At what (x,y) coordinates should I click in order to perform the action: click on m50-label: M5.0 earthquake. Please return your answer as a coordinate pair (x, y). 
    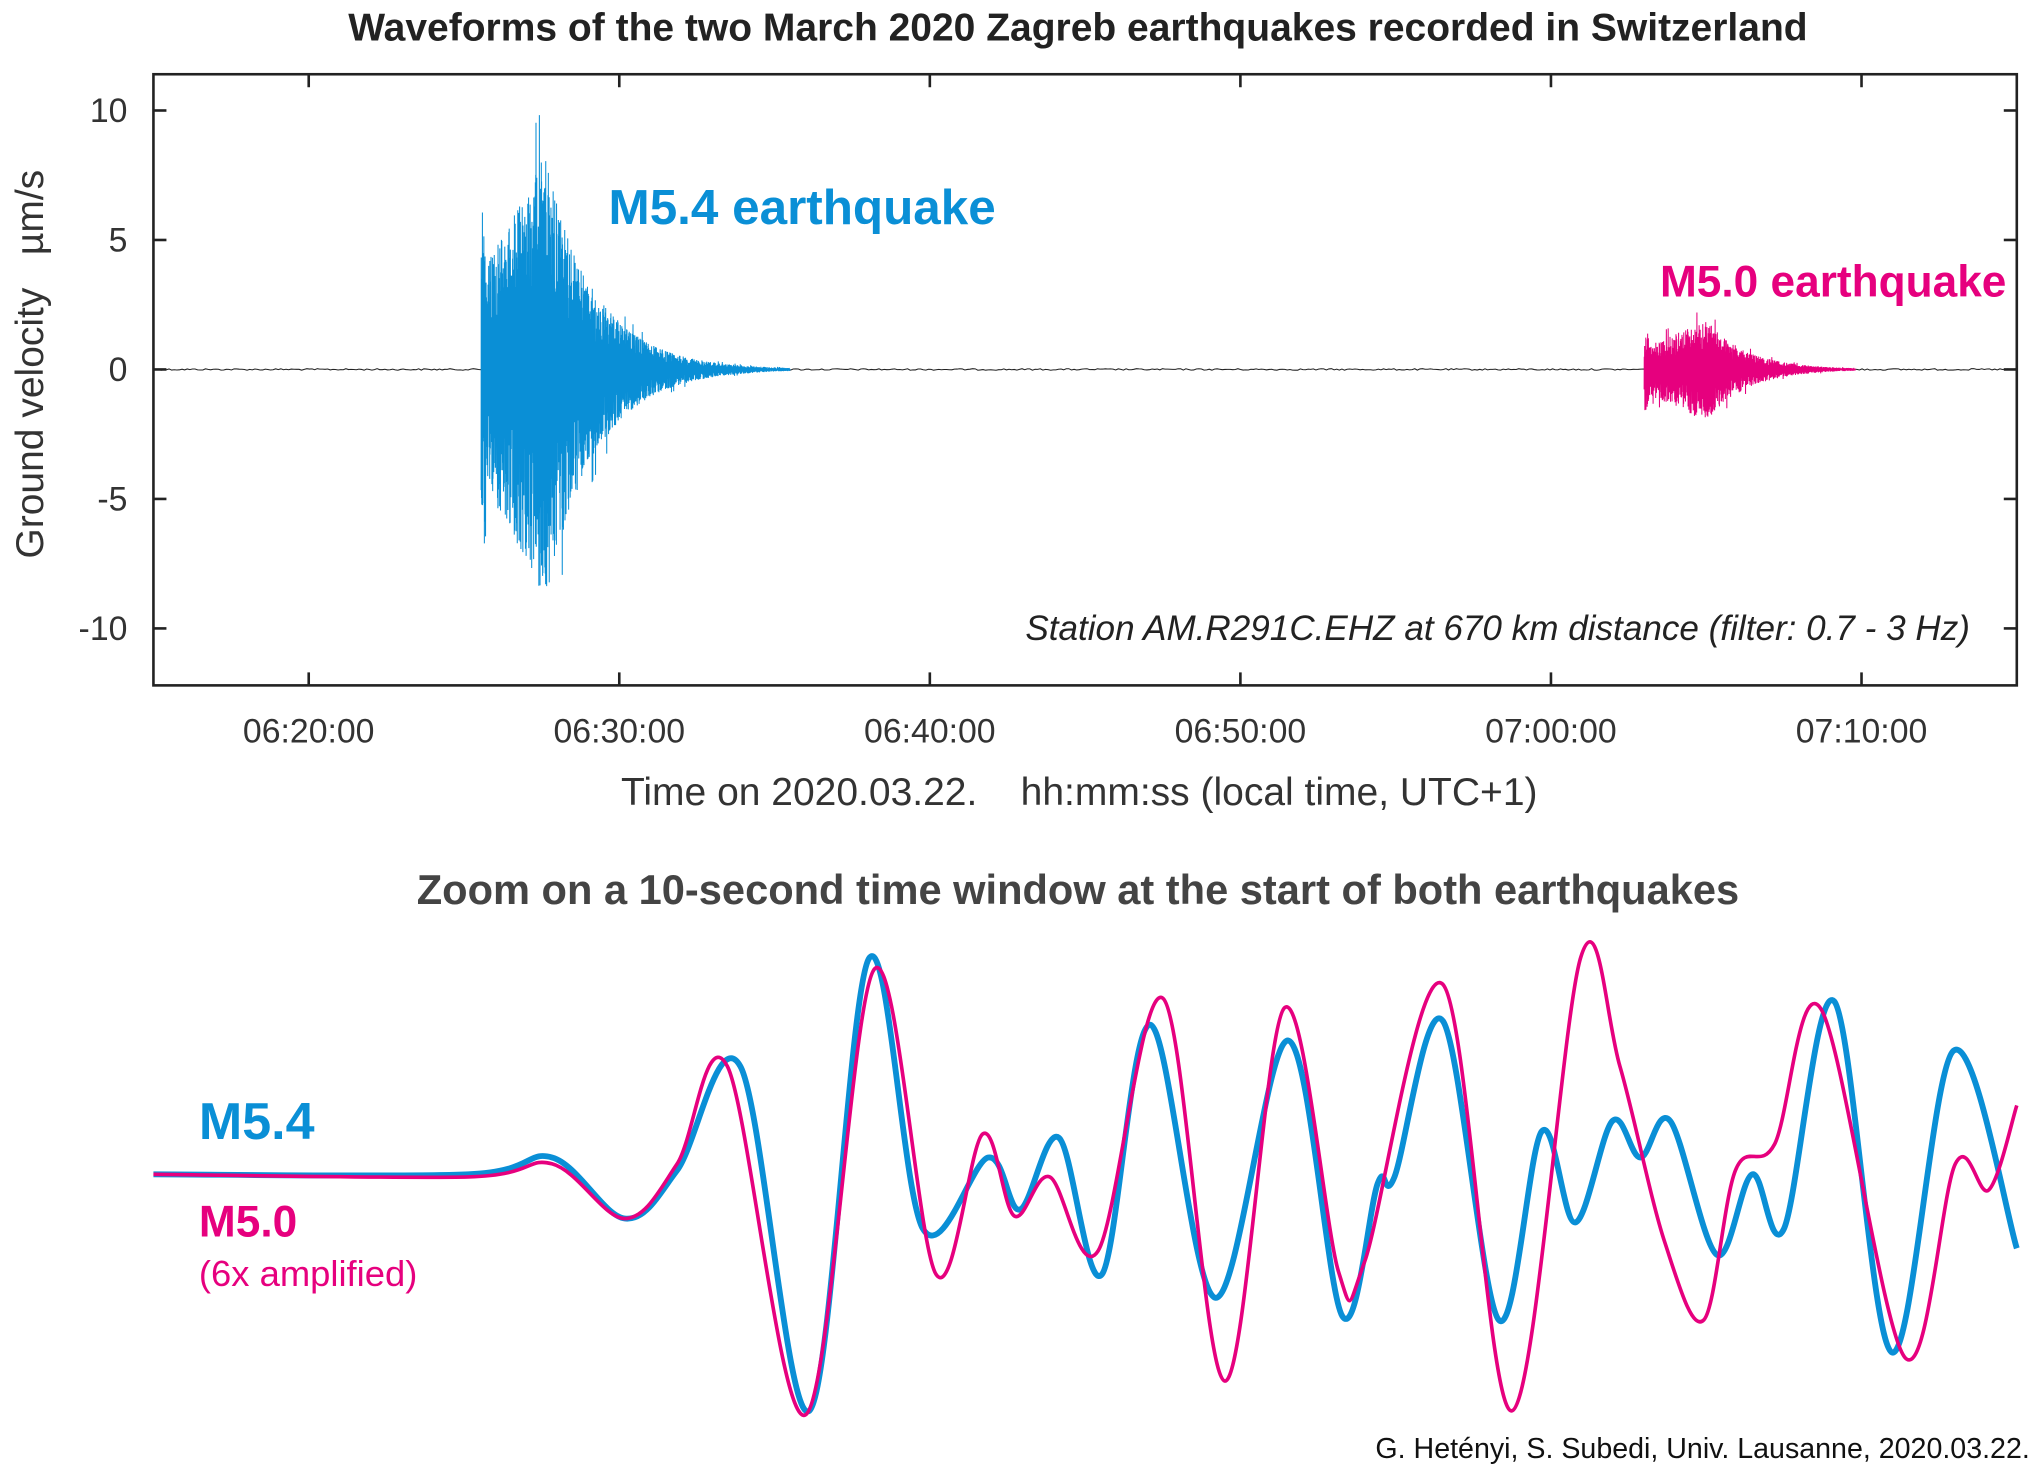
    Looking at the image, I should click on (1833, 282).